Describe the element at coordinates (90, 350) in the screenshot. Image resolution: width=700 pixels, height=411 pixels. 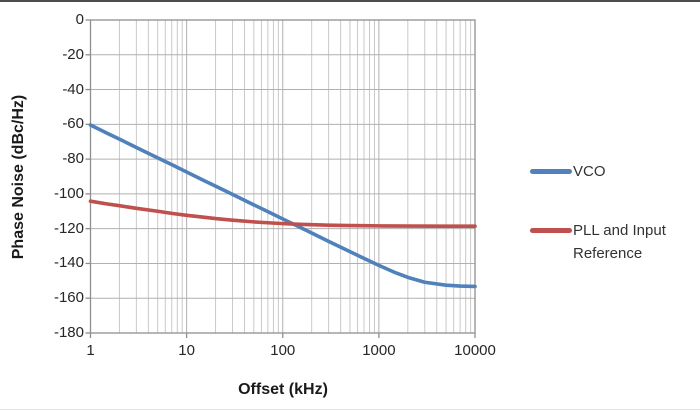
I see `x-tick-label: 1` at that location.